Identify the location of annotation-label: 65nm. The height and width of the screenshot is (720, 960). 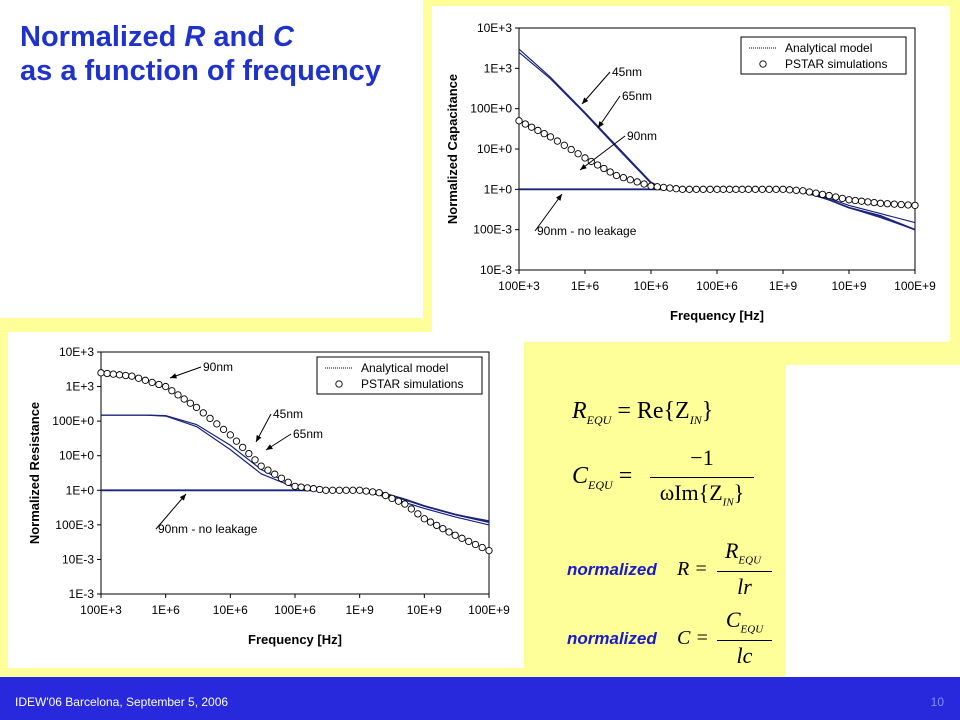
(308, 434).